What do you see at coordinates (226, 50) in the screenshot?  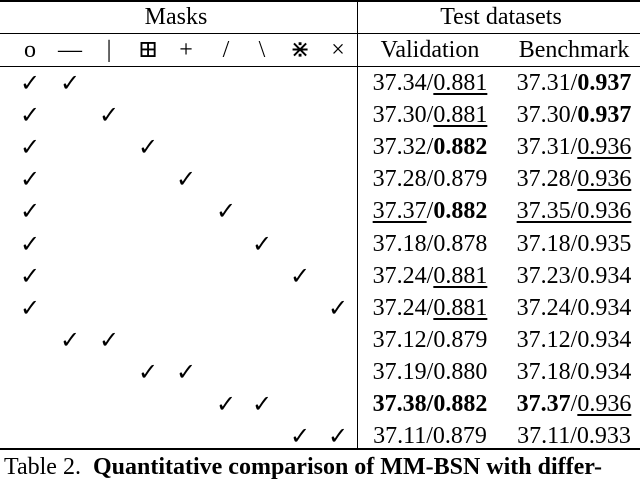 I see `mask-symbol-header: /` at bounding box center [226, 50].